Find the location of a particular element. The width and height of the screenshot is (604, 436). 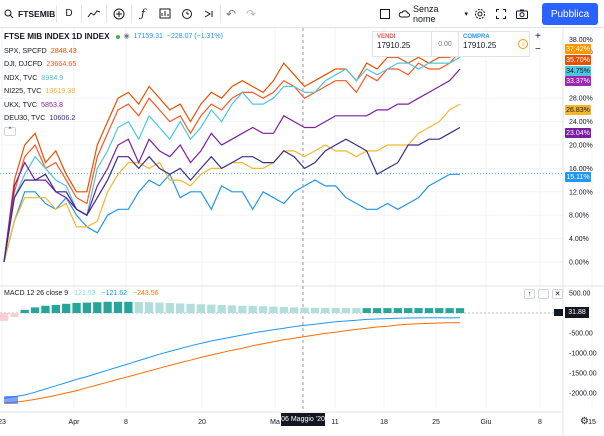

compare-legend-row: NI225, TVC 19619.38 is located at coordinates (113, 91).